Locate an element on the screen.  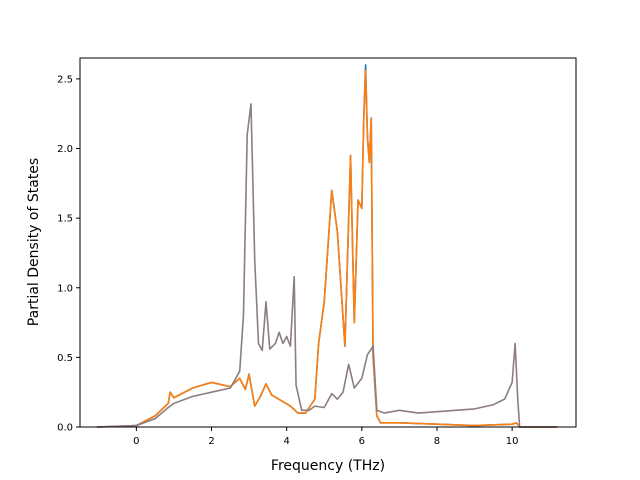
y-tick-label: 0.0 is located at coordinates (65, 428).